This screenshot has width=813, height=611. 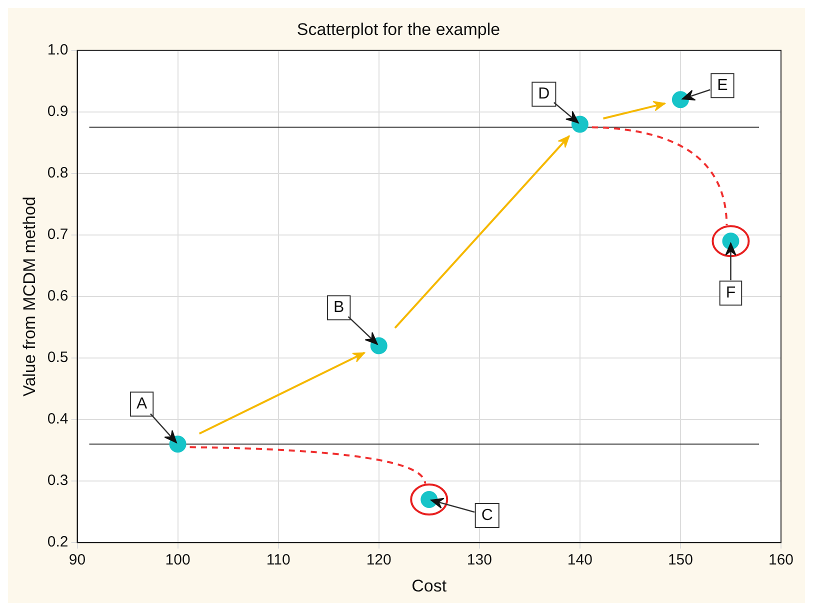 I want to click on x-tick-label: 150, so click(x=680, y=560).